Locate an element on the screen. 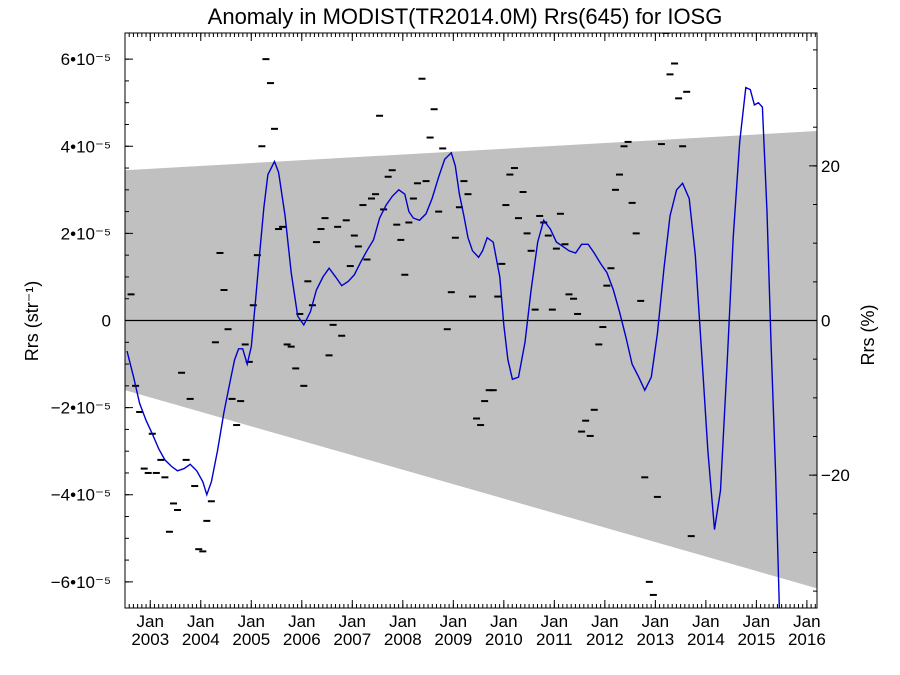 This screenshot has height=675, width=900. x-tick-label-year: 2009 is located at coordinates (453, 639).